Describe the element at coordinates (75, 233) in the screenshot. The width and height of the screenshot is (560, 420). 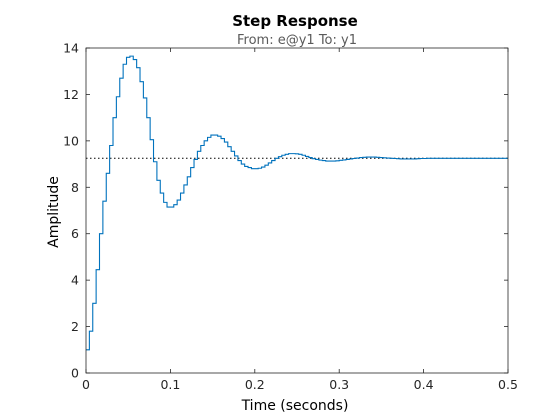
I see `y-tick-label: 6` at that location.